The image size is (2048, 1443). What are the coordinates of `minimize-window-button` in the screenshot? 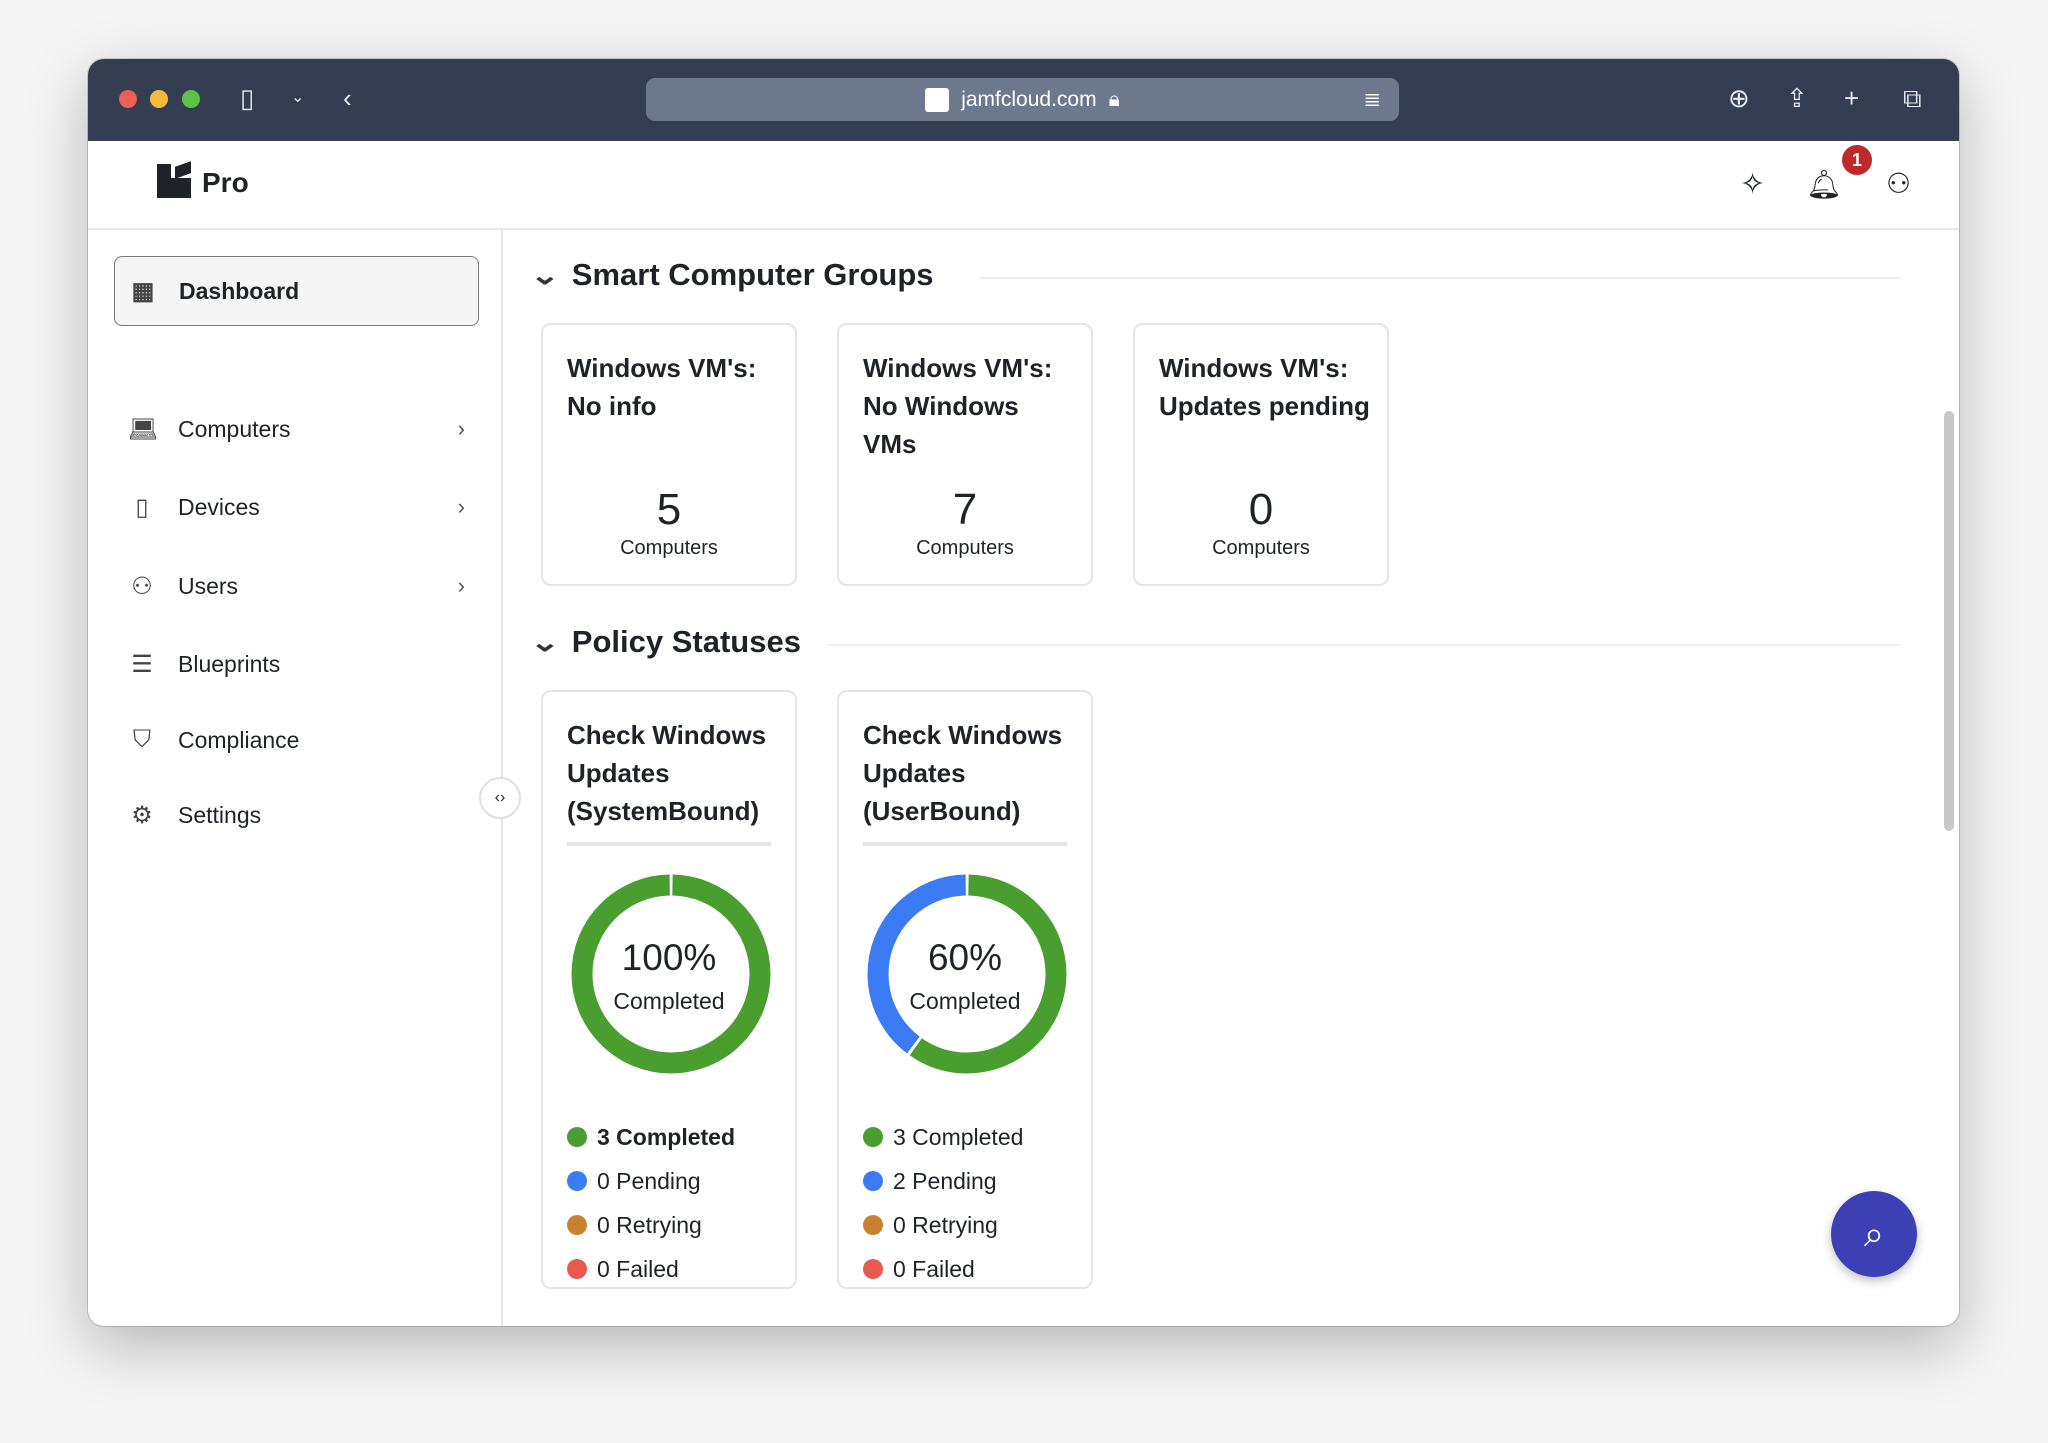 It's located at (159, 99).